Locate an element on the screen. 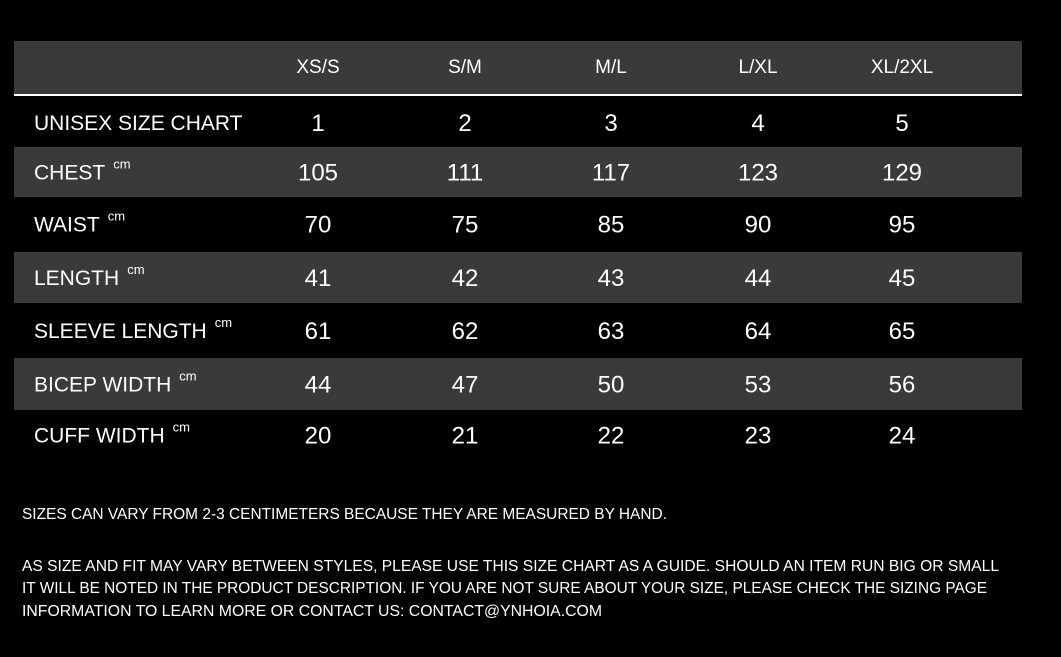  row-label: LENGTH is located at coordinates (76, 278).